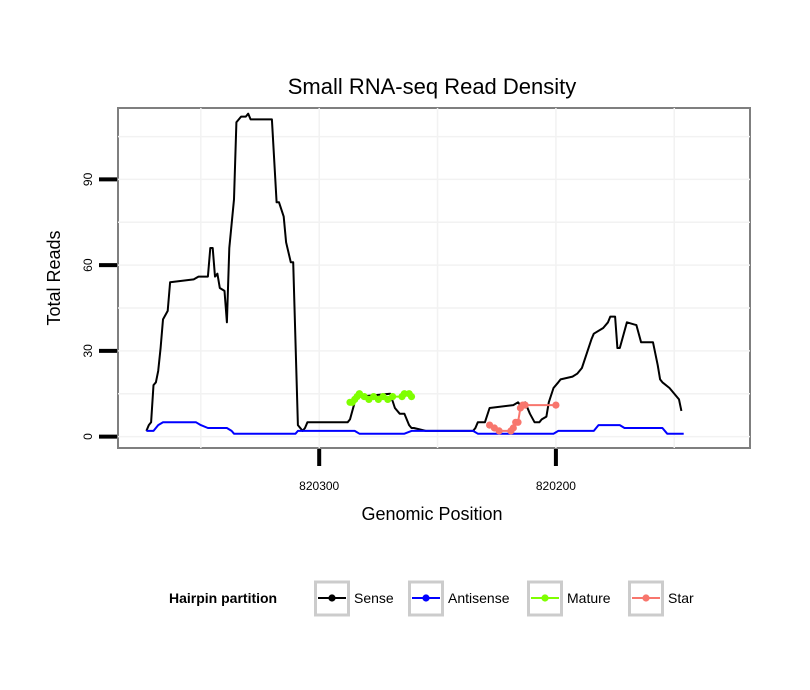 The image size is (810, 690). Describe the element at coordinates (88, 351) in the screenshot. I see `y-tick-label: 30` at that location.